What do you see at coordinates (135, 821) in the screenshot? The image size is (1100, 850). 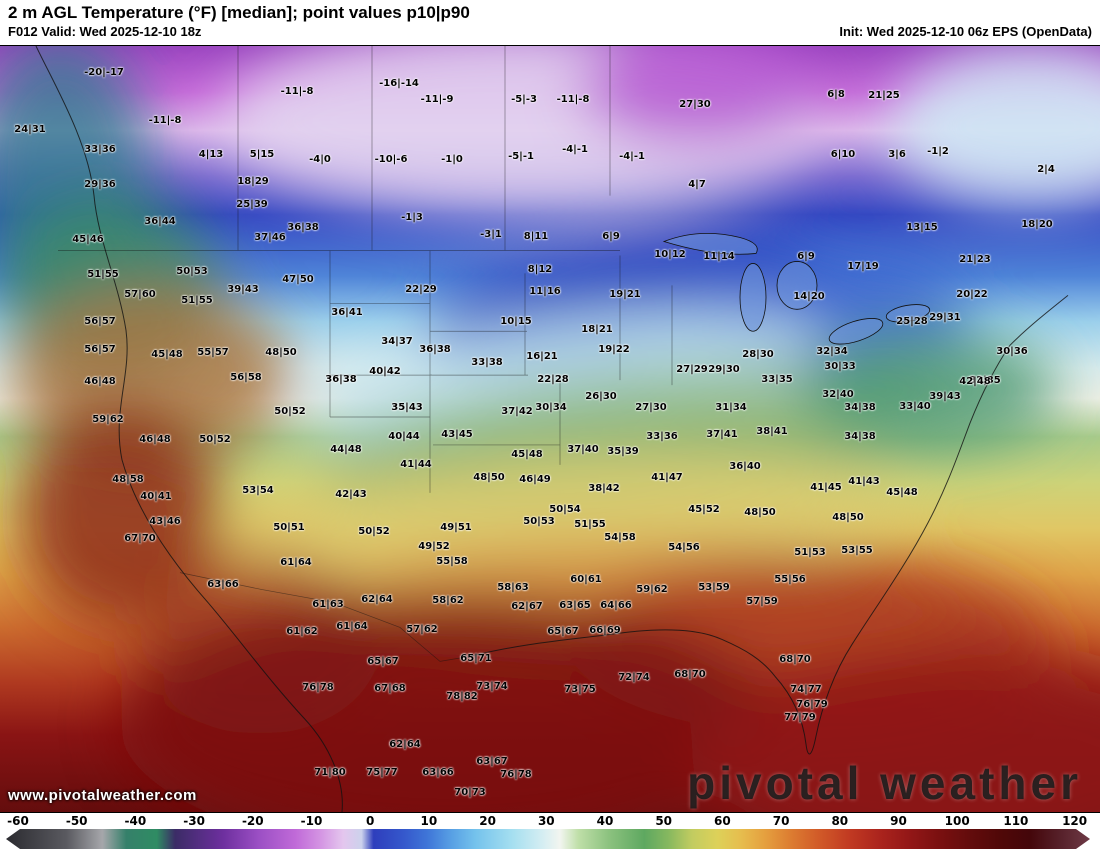 I see `colorbar-tick: -40` at bounding box center [135, 821].